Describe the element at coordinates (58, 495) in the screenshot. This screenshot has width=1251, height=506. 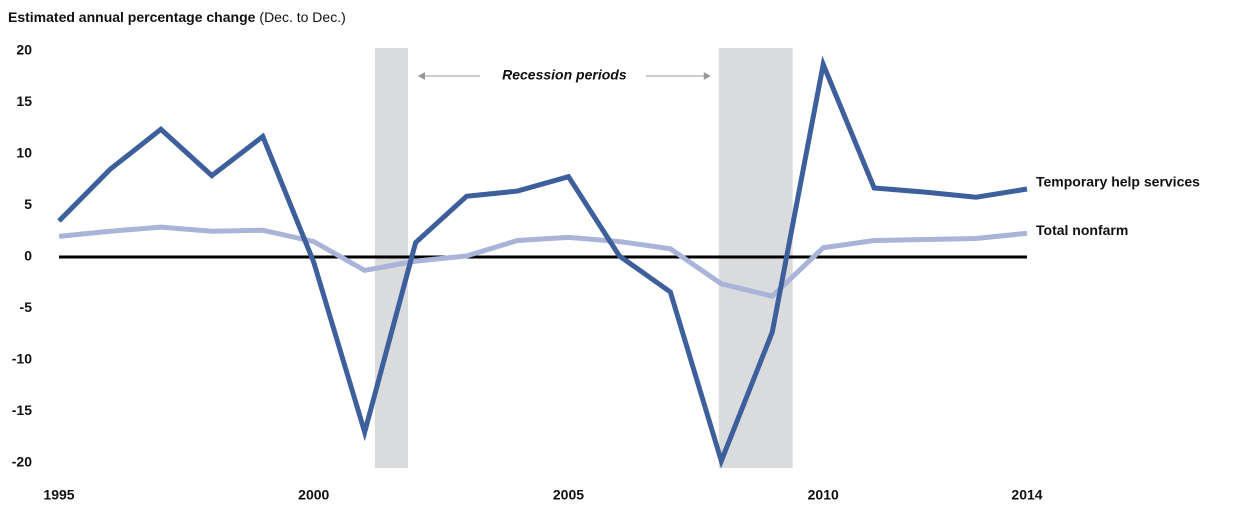
I see `x-tick-label: 1995` at that location.